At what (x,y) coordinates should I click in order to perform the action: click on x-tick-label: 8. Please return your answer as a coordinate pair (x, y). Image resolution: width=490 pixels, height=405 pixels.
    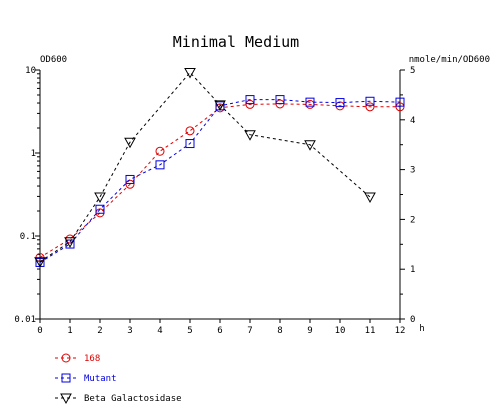
    Looking at the image, I should click on (279, 331).